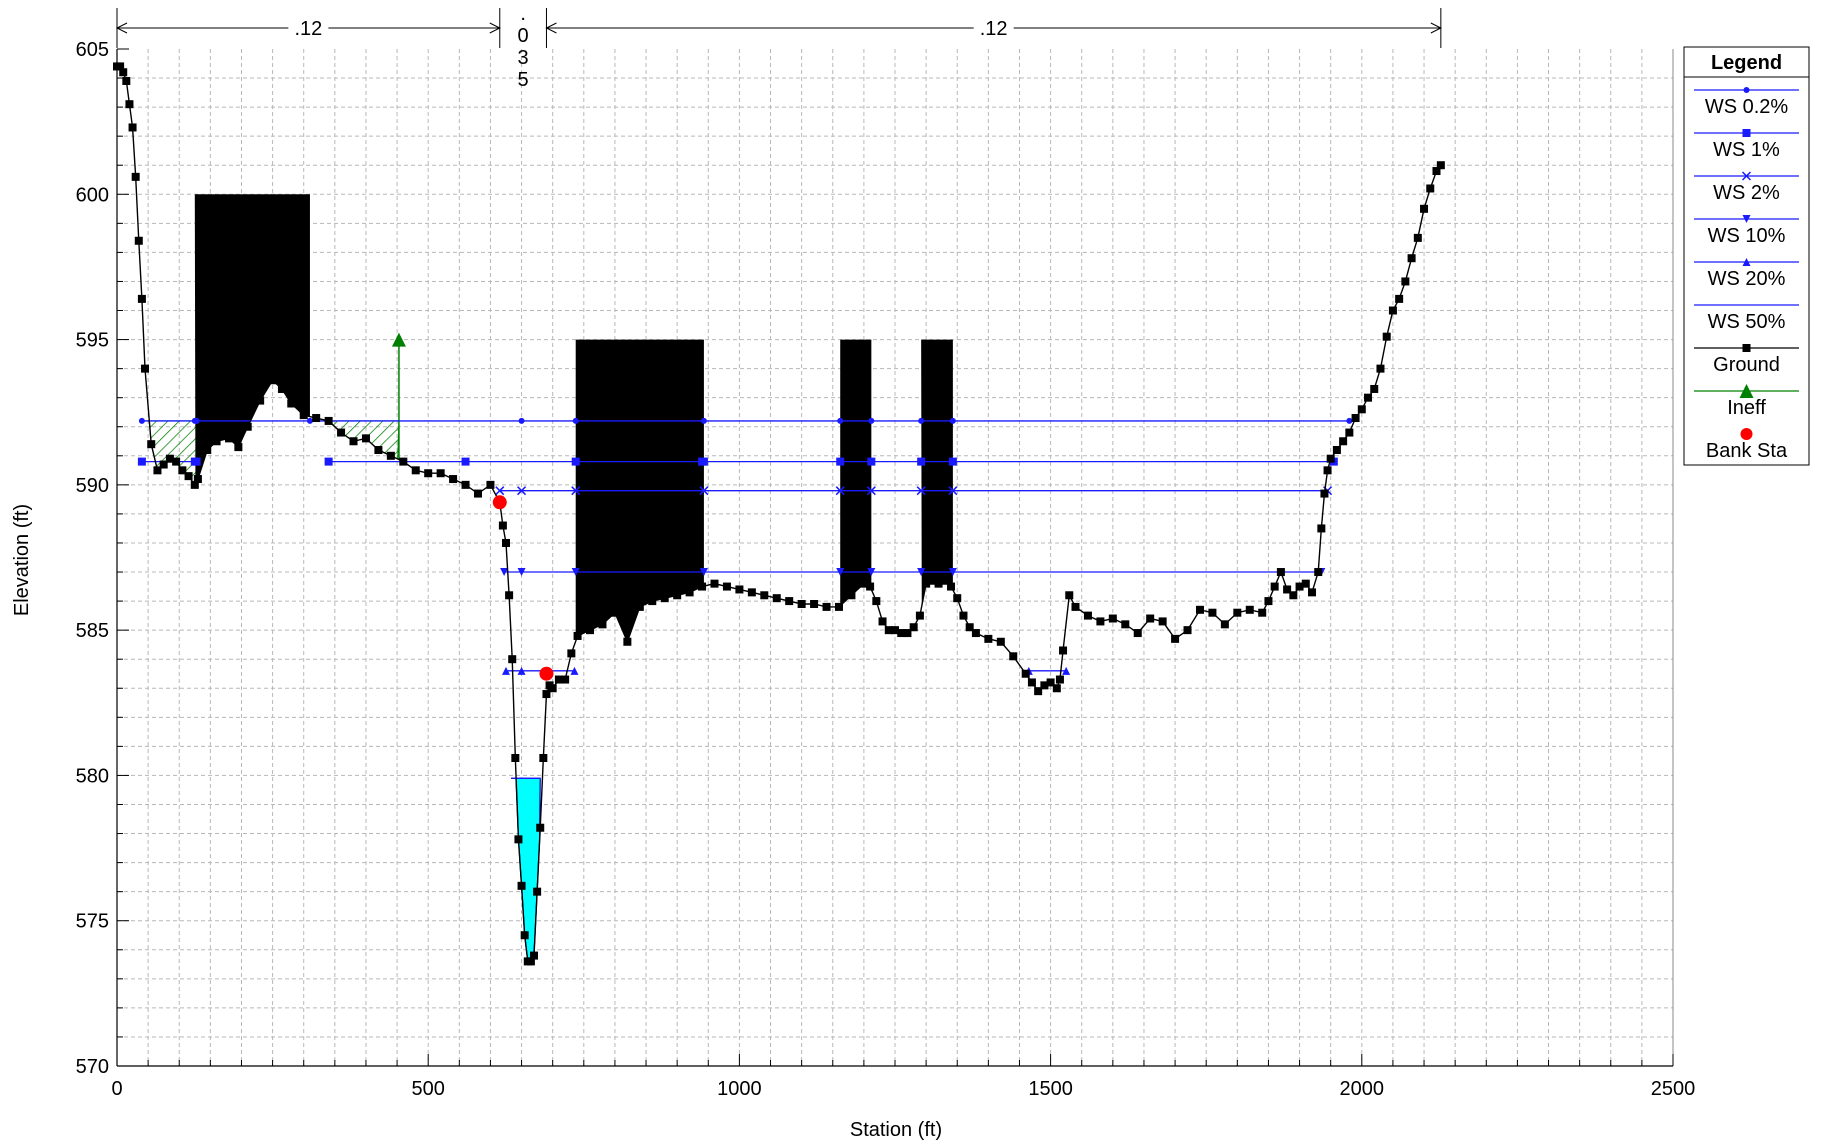  Describe the element at coordinates (523, 588) in the screenshot. I see `bank-stations` at that location.